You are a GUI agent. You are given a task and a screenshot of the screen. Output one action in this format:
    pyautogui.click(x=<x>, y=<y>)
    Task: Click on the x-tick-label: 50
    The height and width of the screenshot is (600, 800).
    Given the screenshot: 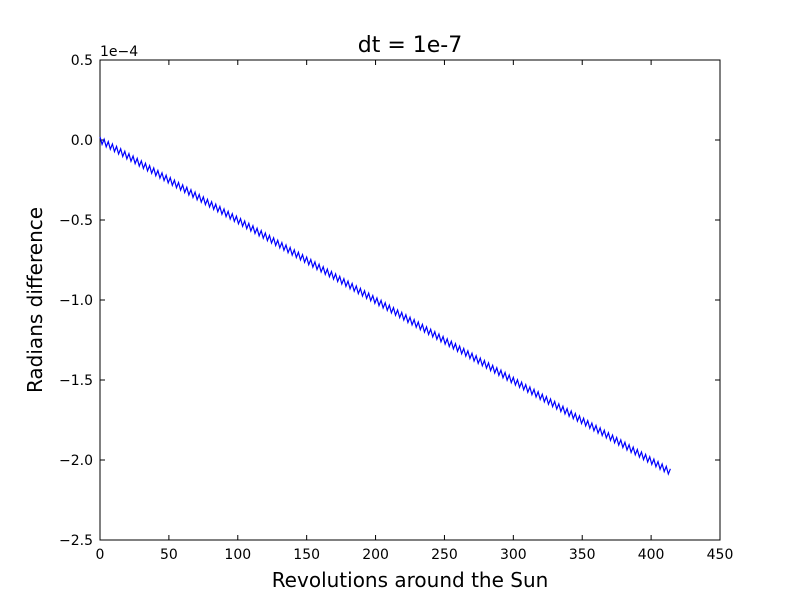 What is the action you would take?
    pyautogui.click(x=169, y=555)
    